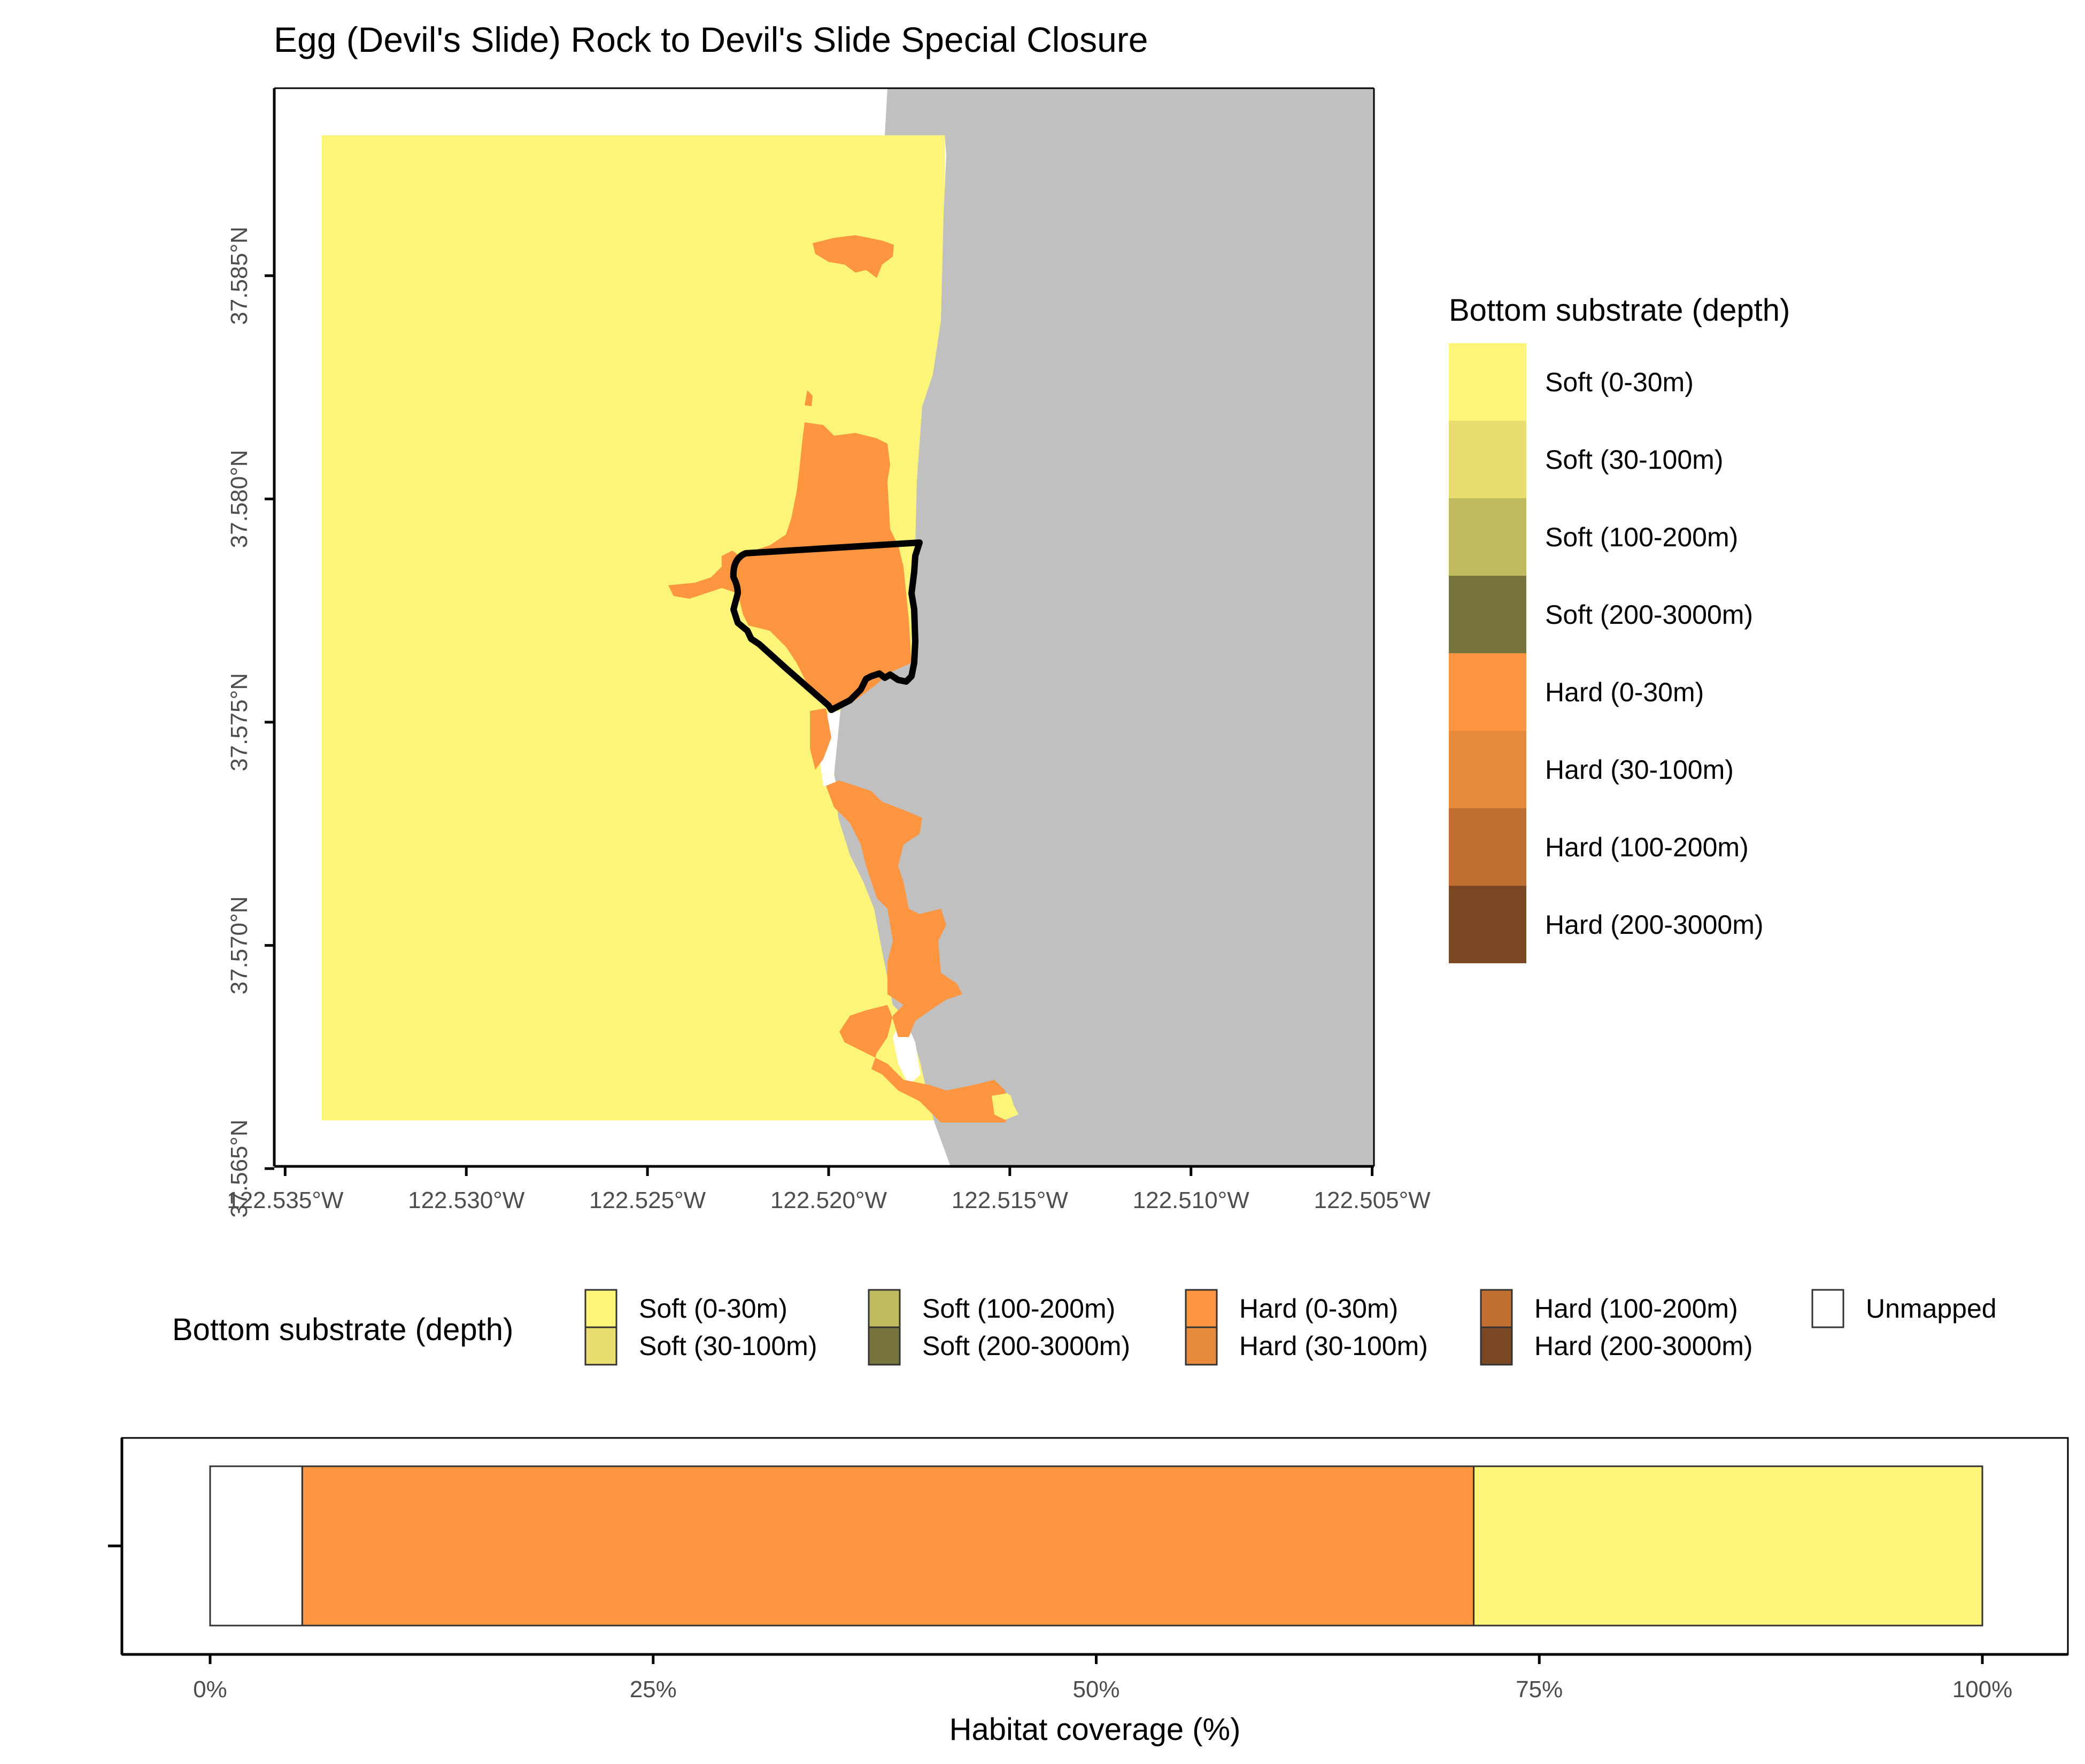  What do you see at coordinates (1539, 1689) in the screenshot?
I see `bar-x-tick-label: 75%` at bounding box center [1539, 1689].